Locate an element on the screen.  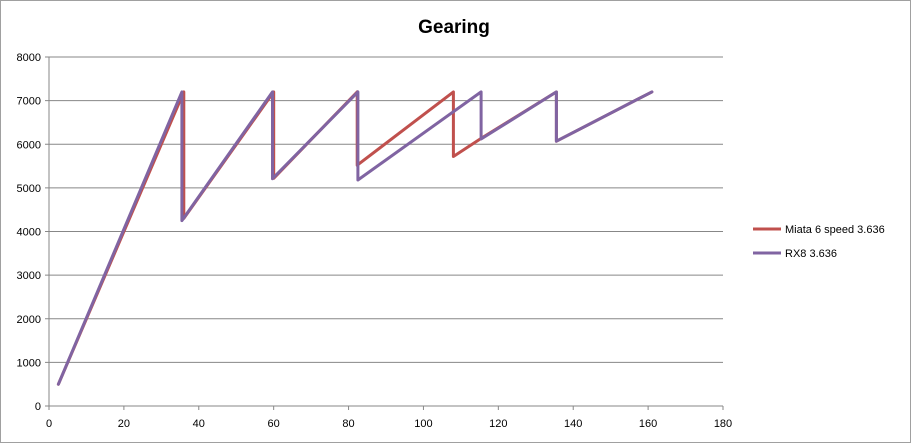
y-tick-label-8000: 8000 is located at coordinates (29, 58).